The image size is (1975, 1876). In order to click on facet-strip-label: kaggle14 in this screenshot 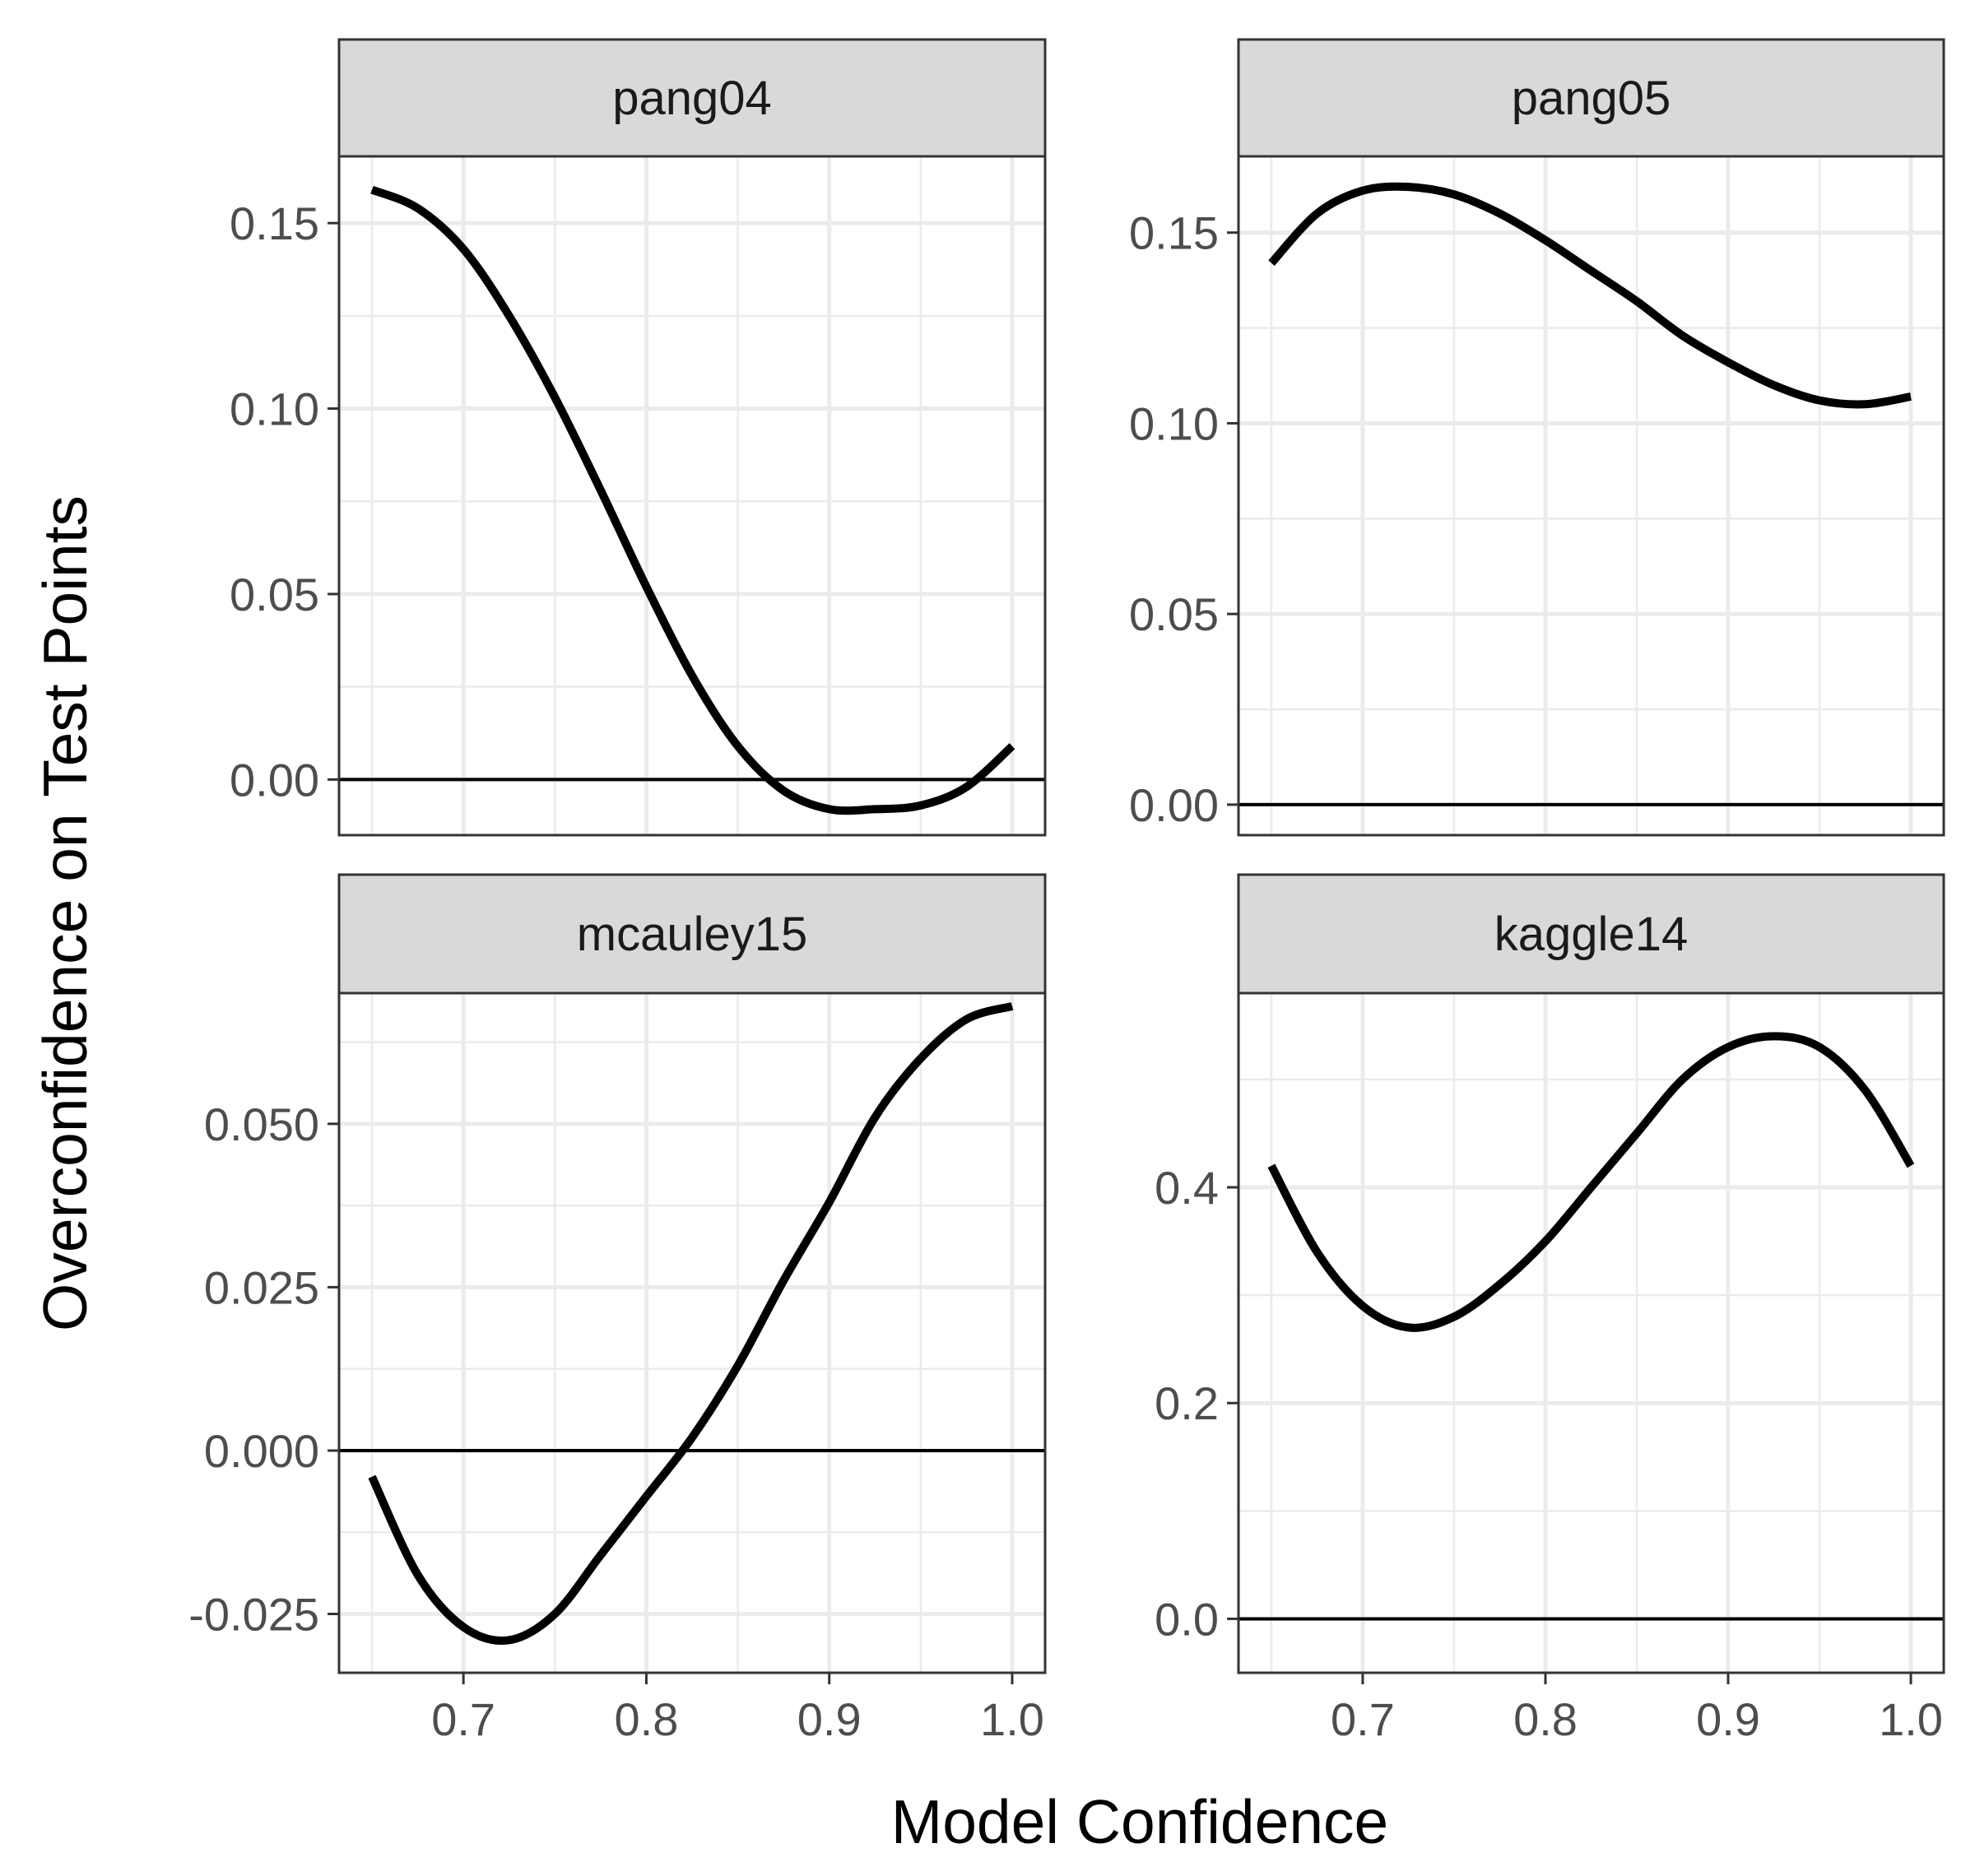, I will do `click(1591, 934)`.